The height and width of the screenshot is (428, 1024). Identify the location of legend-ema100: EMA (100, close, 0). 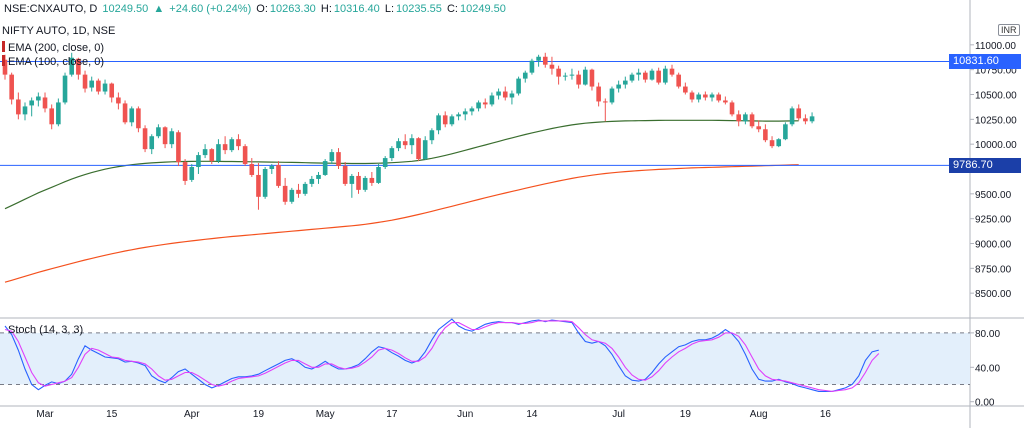
(53, 61).